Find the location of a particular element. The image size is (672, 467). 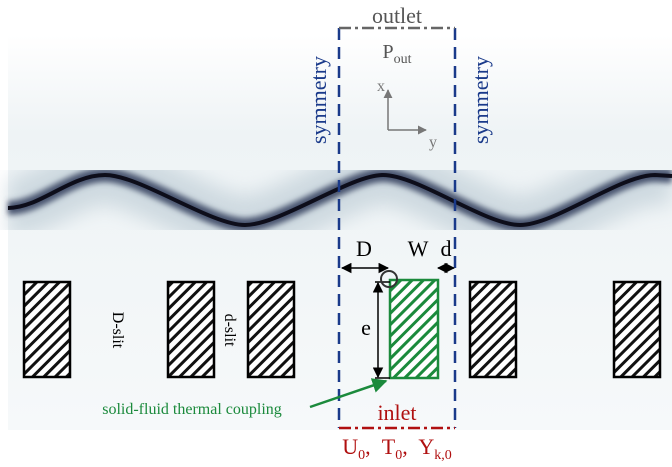

axis-x-label: x is located at coordinates (381, 86).